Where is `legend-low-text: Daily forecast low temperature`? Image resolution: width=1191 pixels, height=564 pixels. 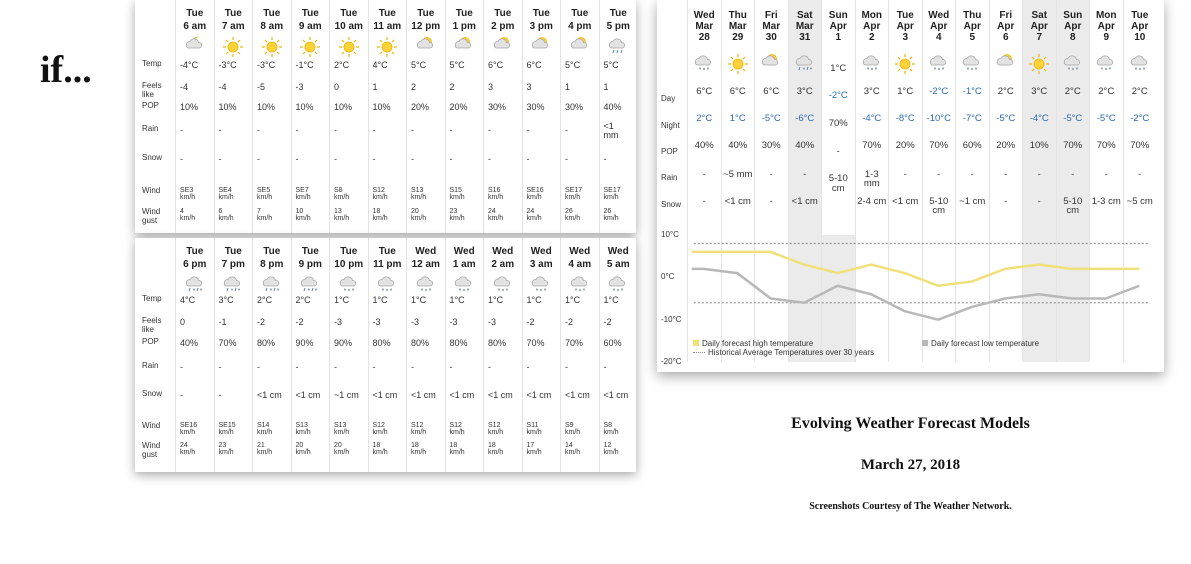 legend-low-text: Daily forecast low temperature is located at coordinates (985, 343).